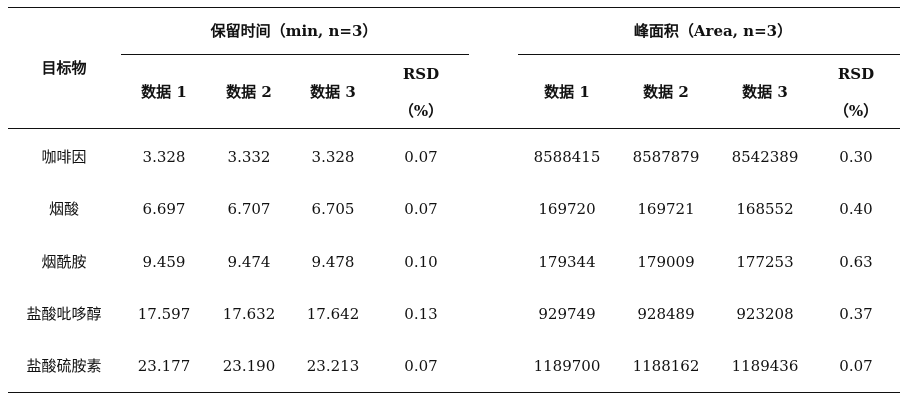 The height and width of the screenshot is (401, 908). Describe the element at coordinates (666, 366) in the screenshot. I see `row-5-area-2: 1188162` at that location.